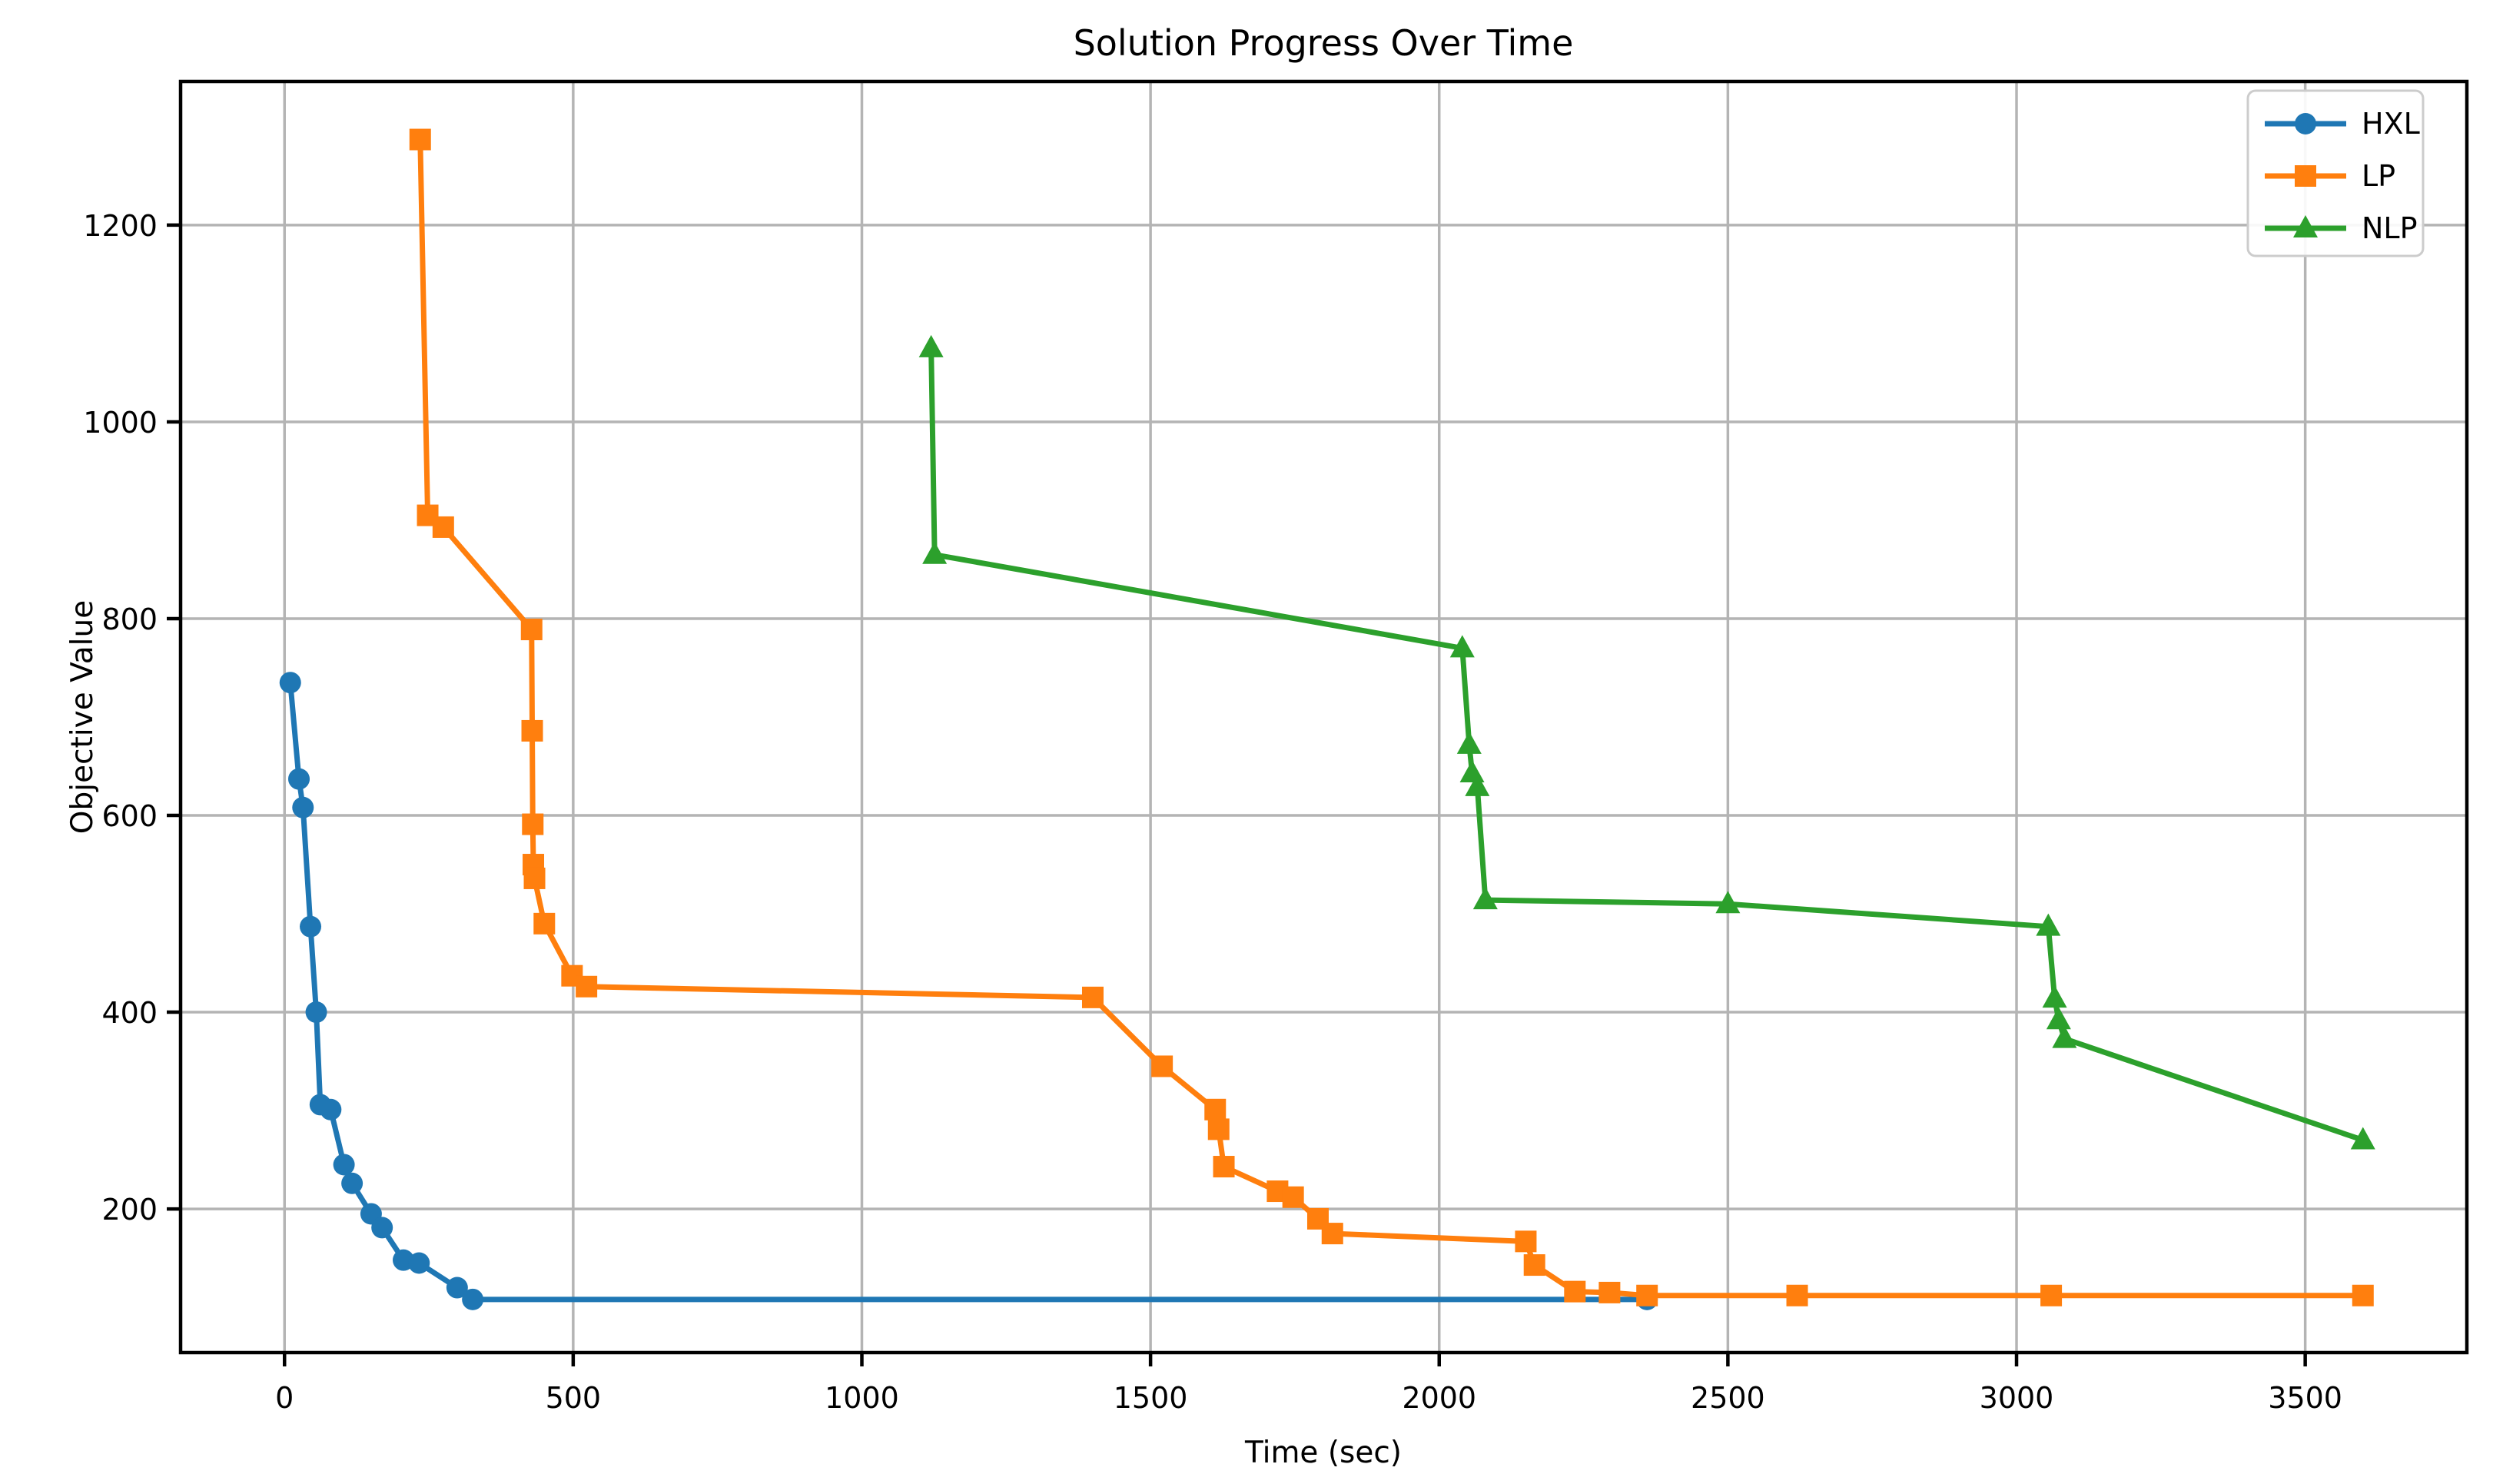 The height and width of the screenshot is (1484, 2493). What do you see at coordinates (1439, 1398) in the screenshot?
I see `x-tick-label-2000: 2000` at bounding box center [1439, 1398].